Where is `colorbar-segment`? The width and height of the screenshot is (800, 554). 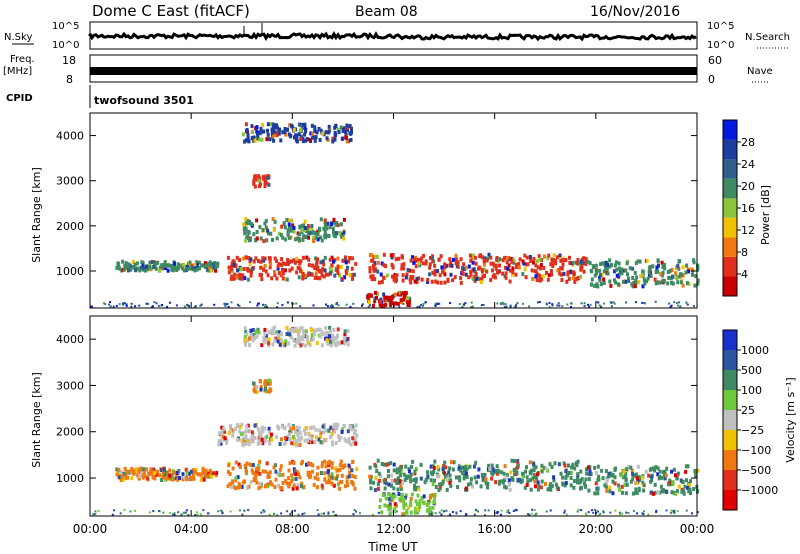 colorbar-segment is located at coordinates (730, 247).